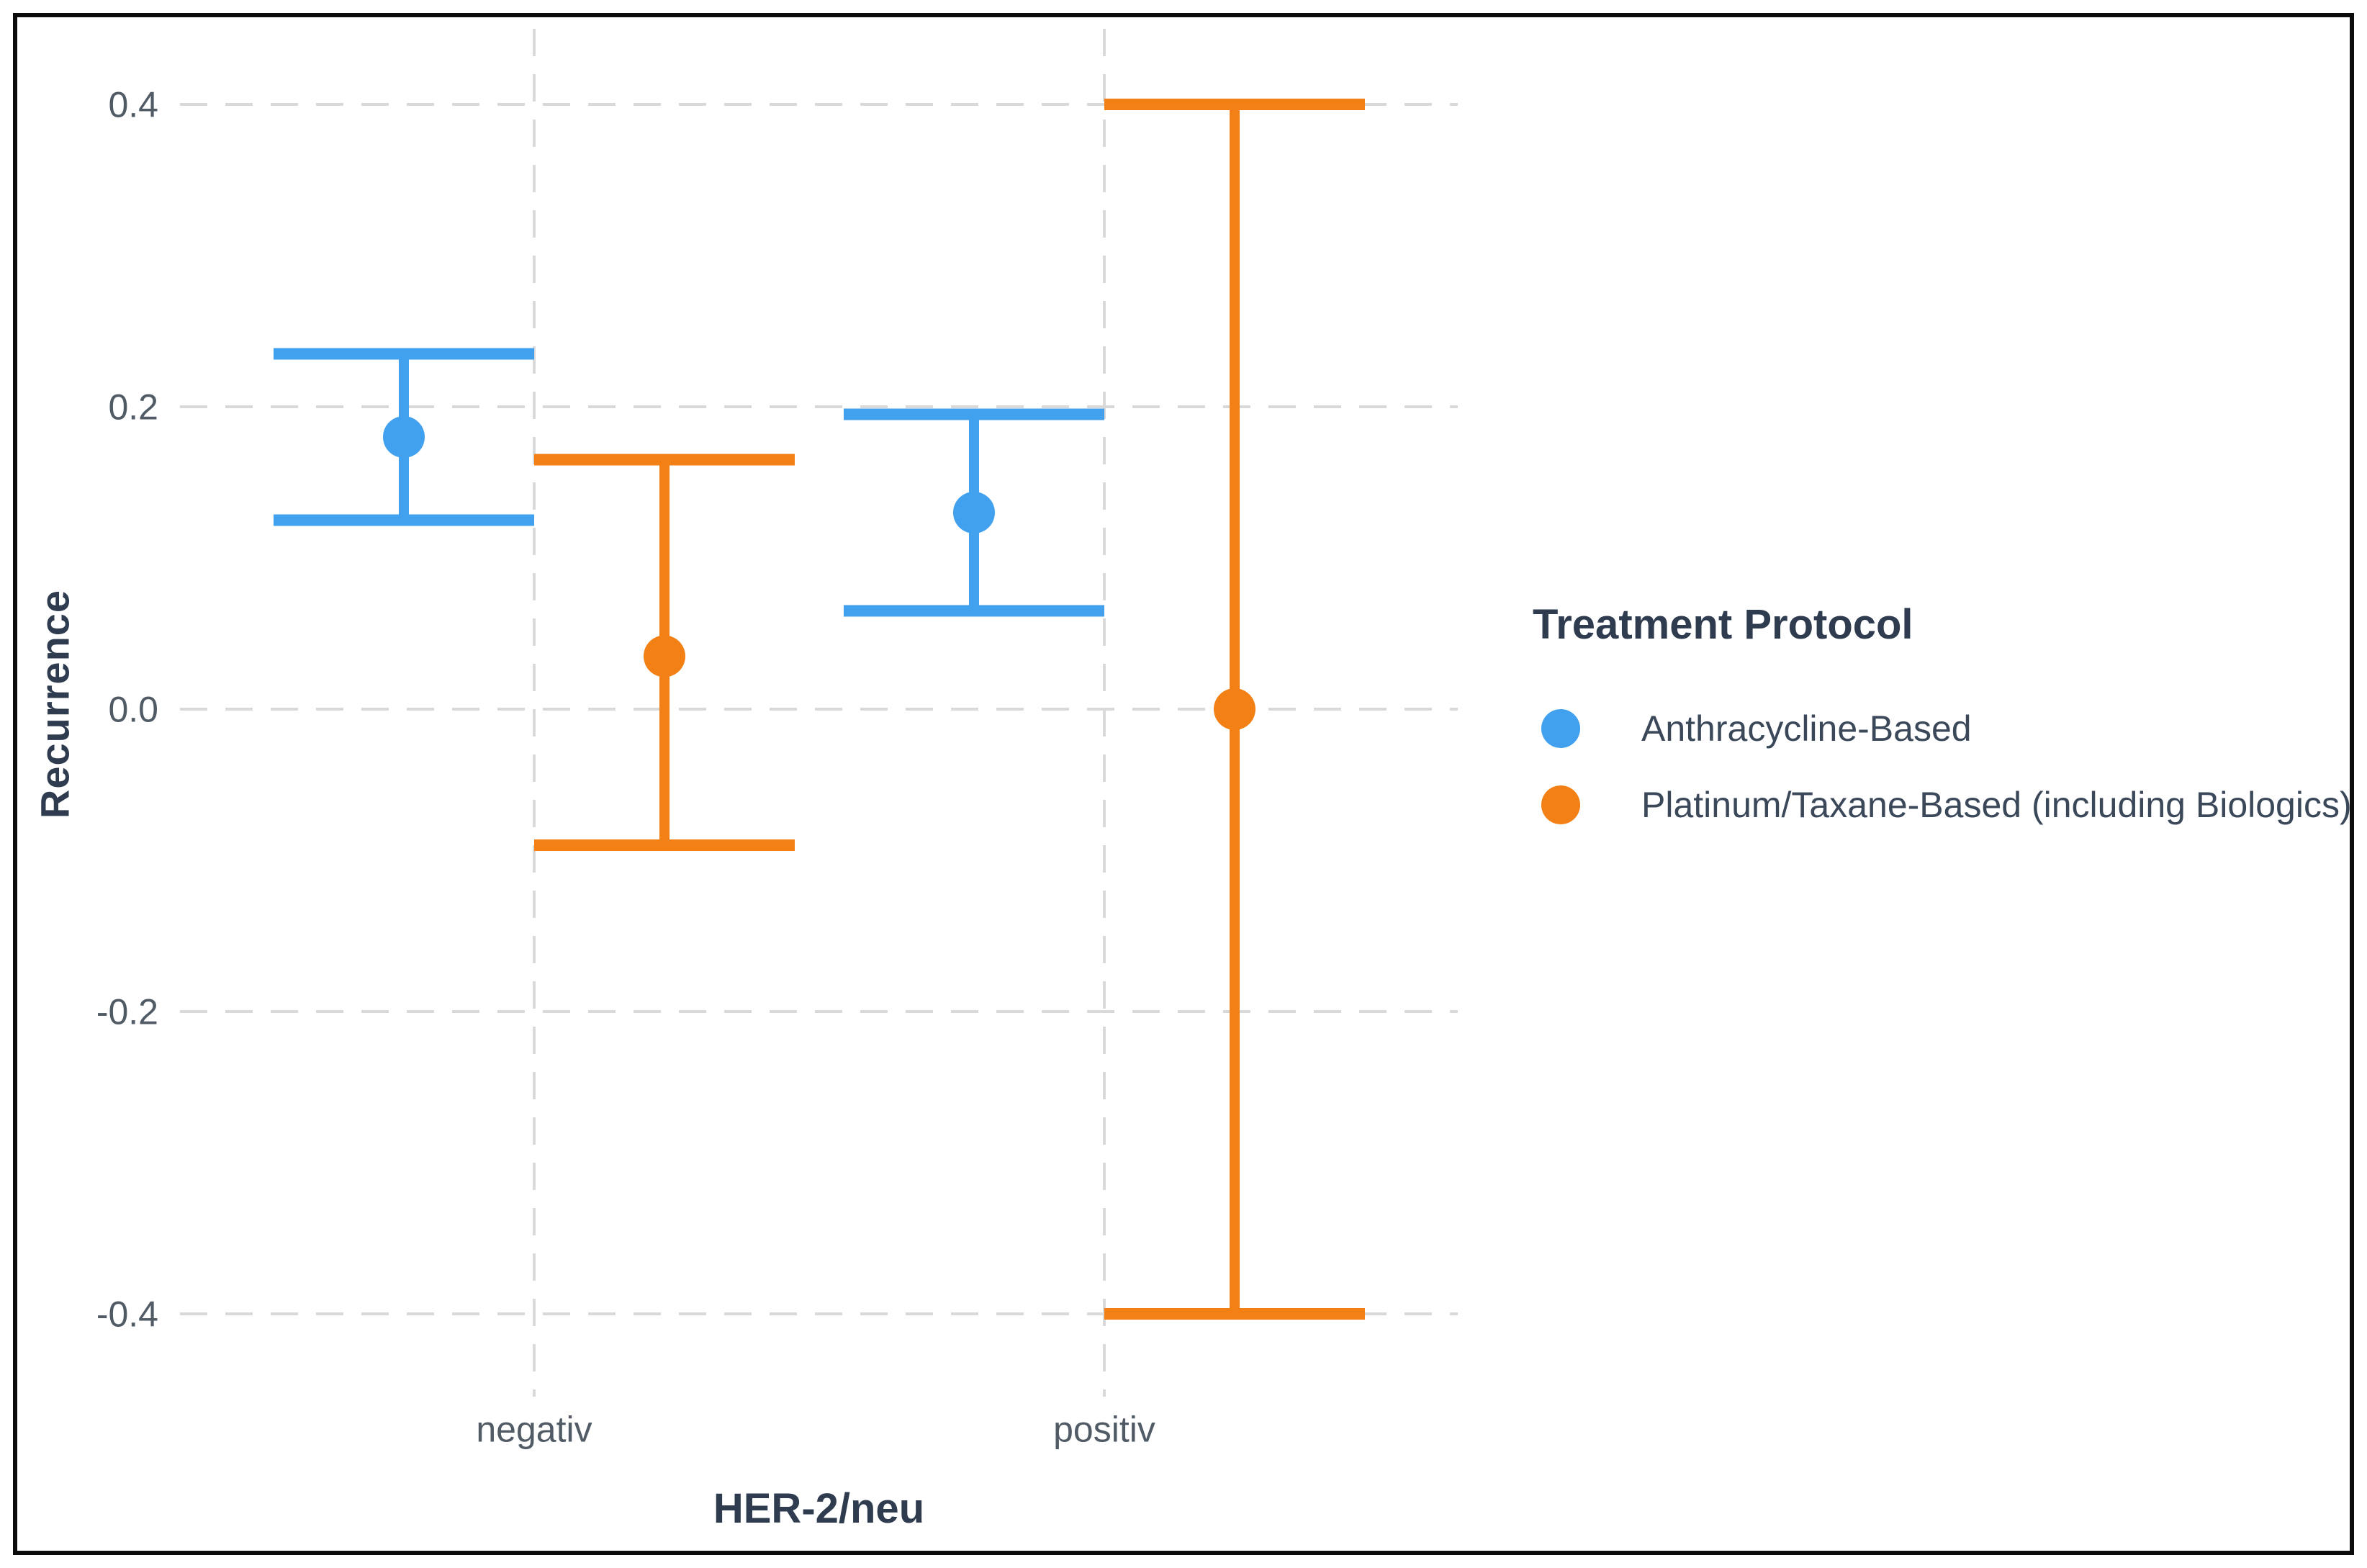 The image size is (2367, 1568). Describe the element at coordinates (534, 1430) in the screenshot. I see `x-tick-label: negativ` at that location.